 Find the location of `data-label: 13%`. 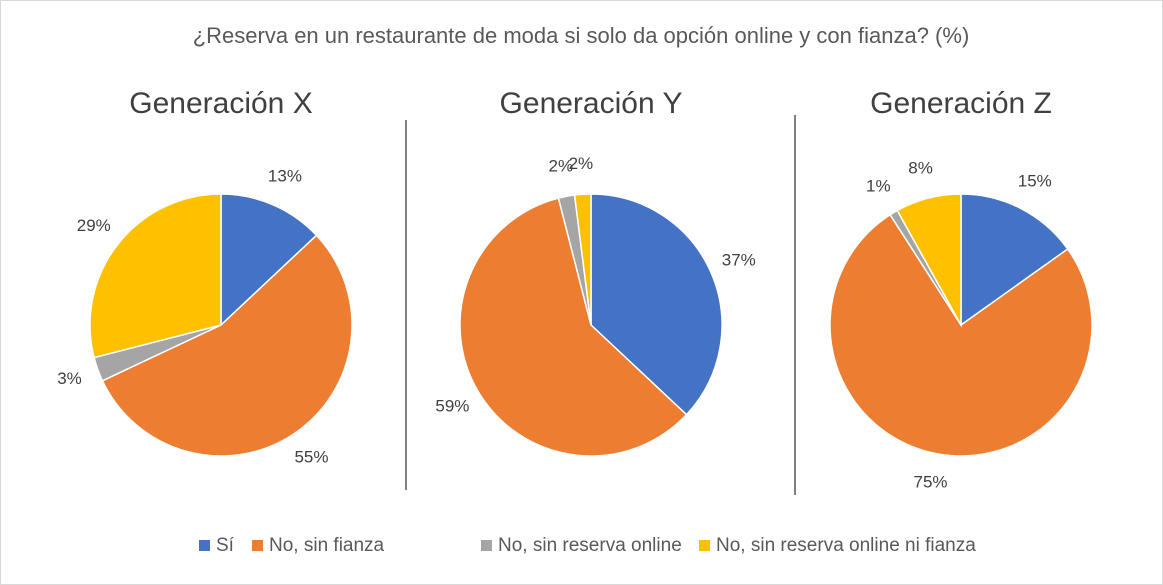

data-label: 13% is located at coordinates (285, 176).